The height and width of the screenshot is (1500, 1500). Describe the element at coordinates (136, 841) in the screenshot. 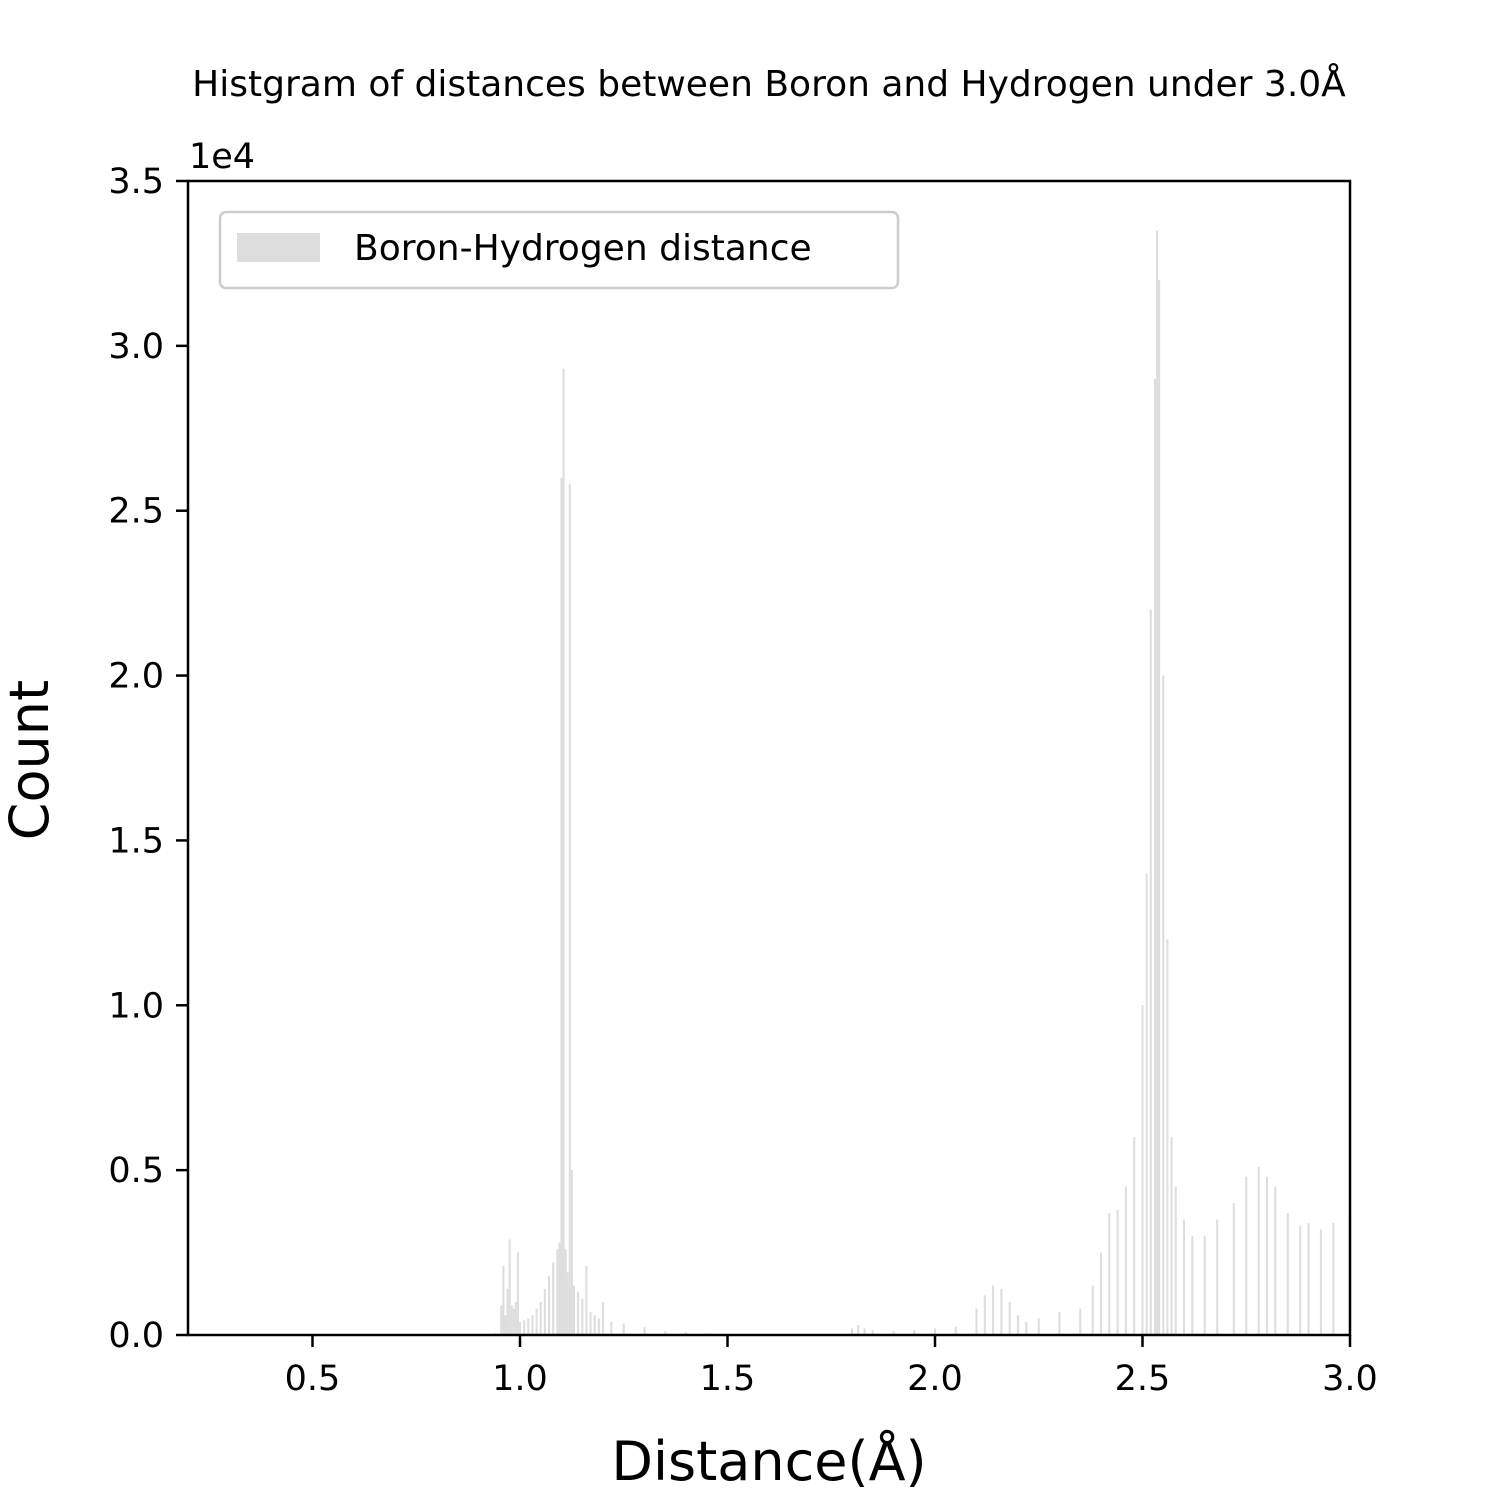

I see `y-tick-label: 1.5` at that location.